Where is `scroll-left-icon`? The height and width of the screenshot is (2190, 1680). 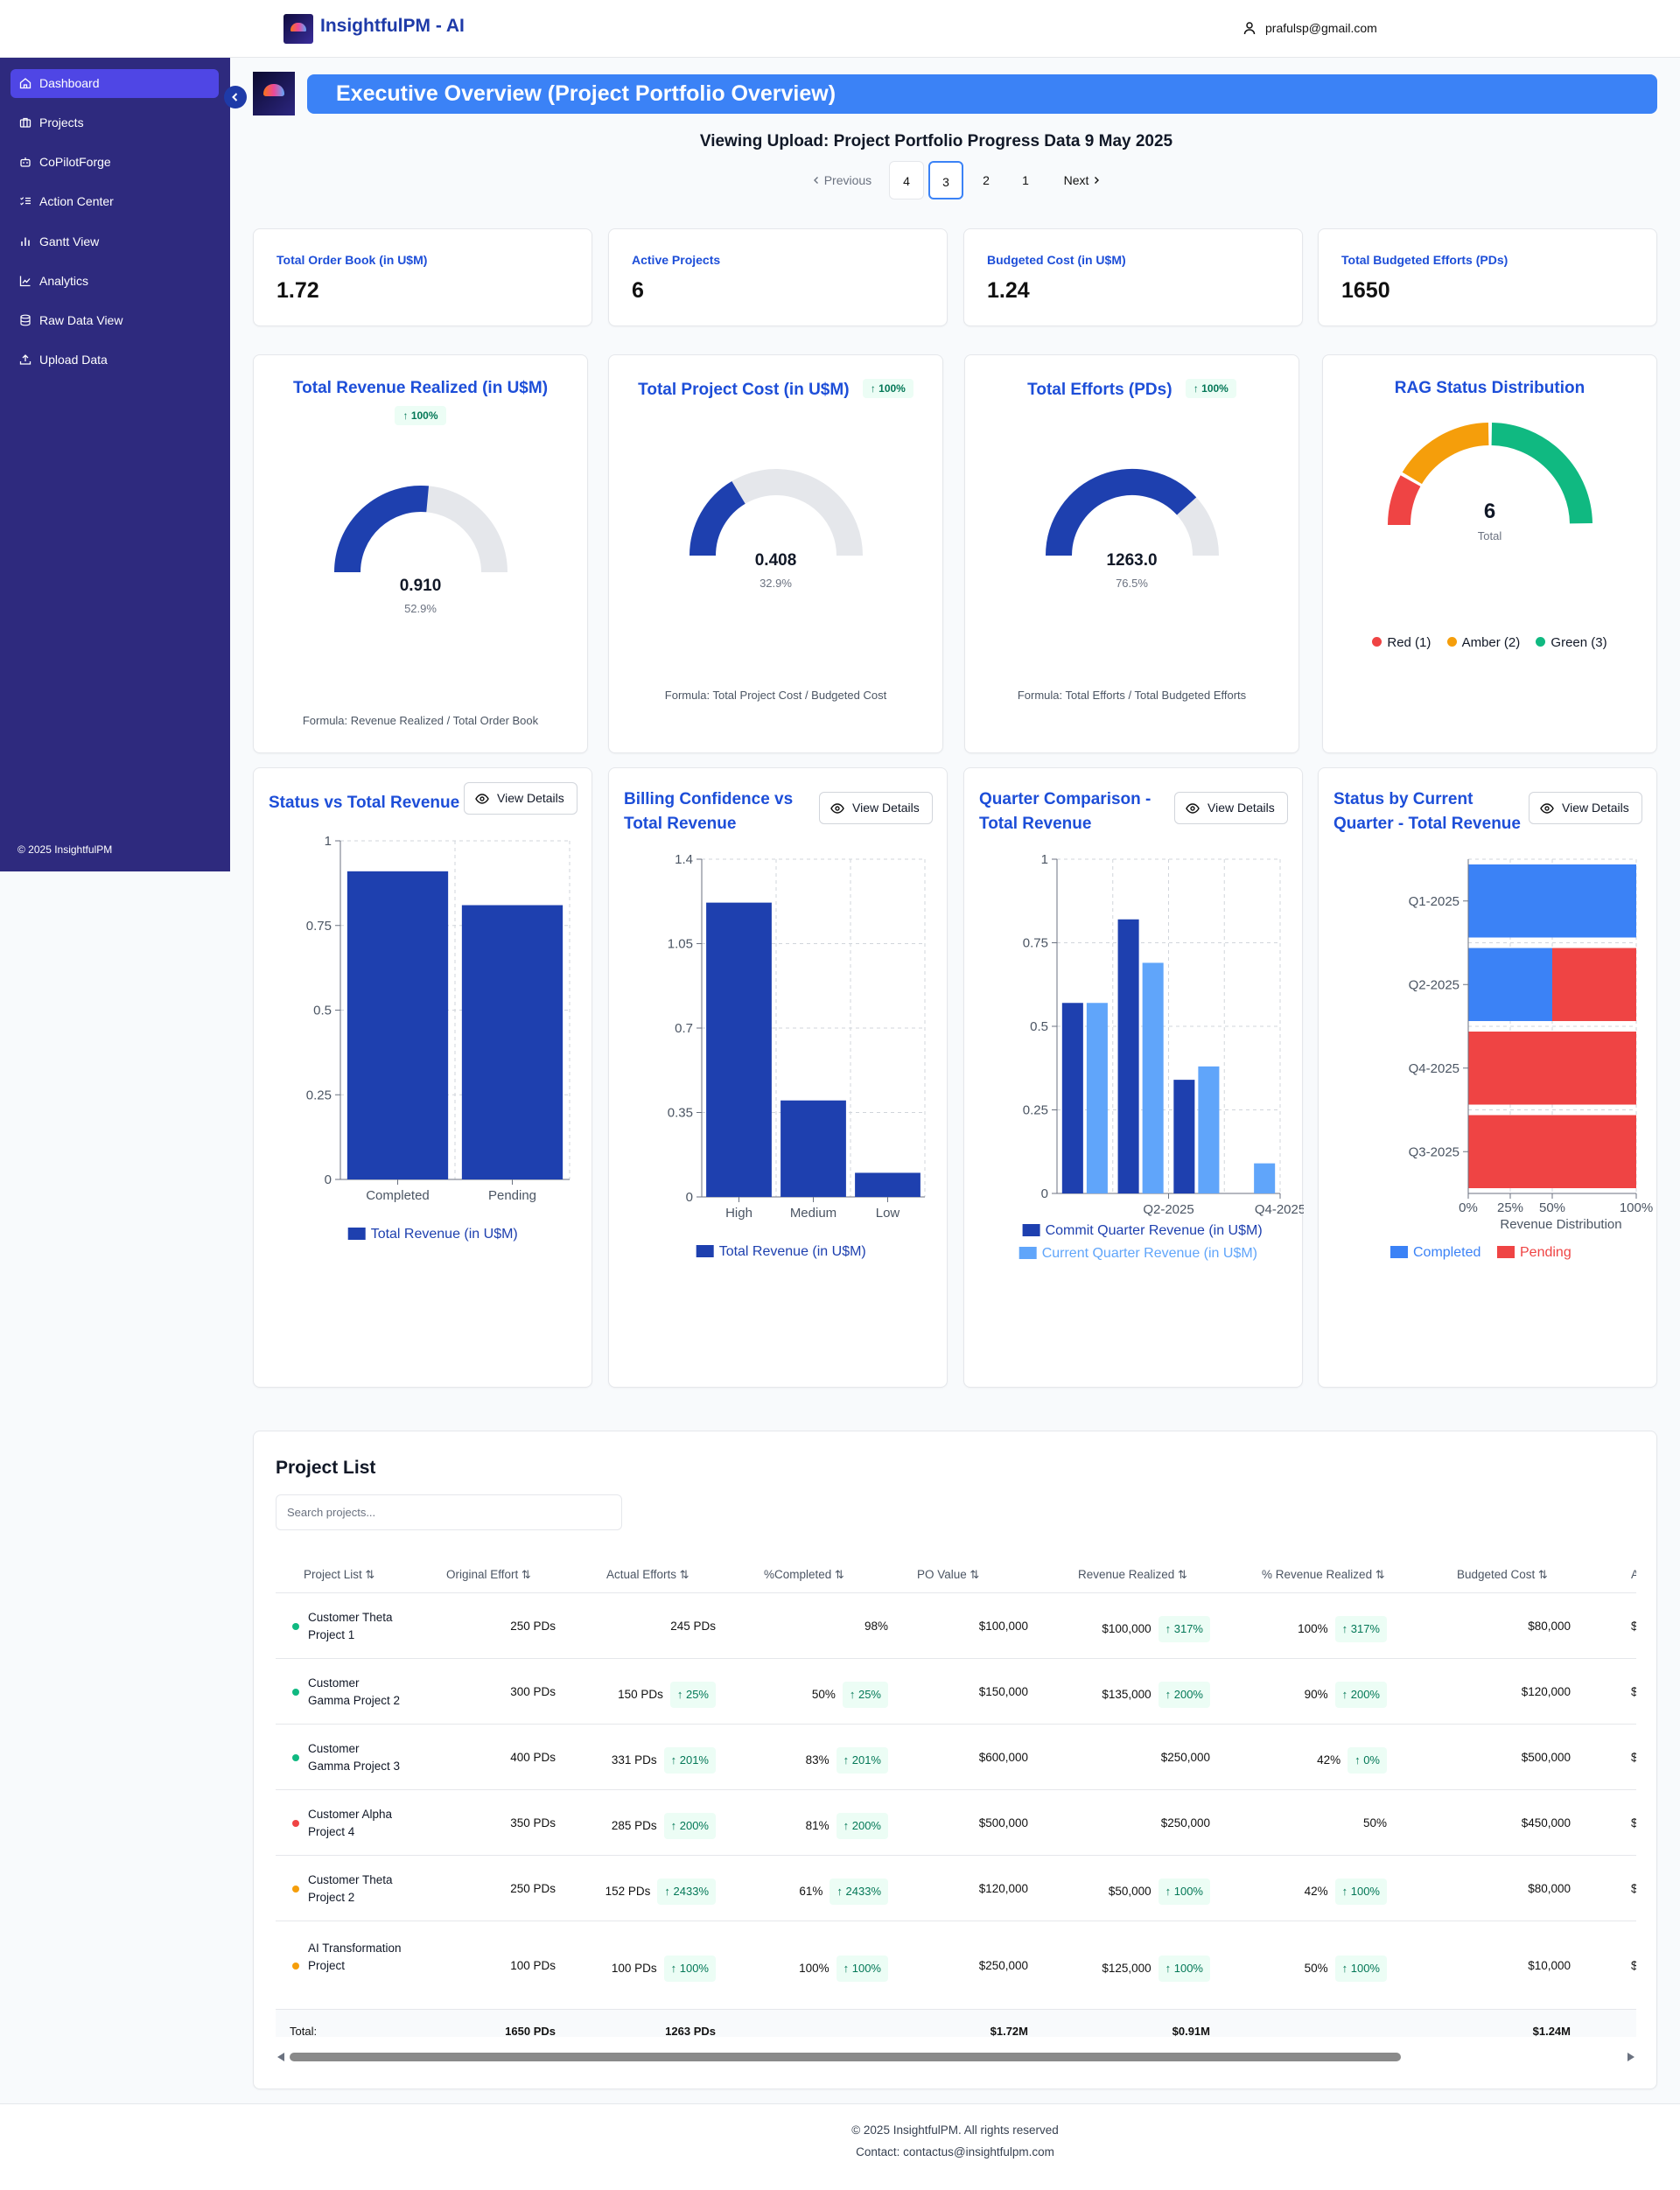
scroll-left-icon is located at coordinates (280, 2057).